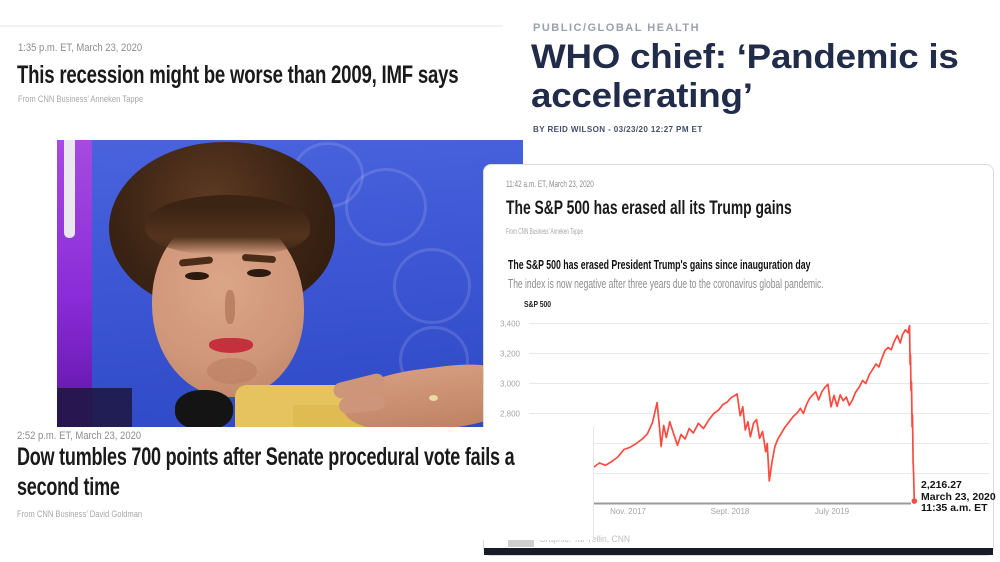  What do you see at coordinates (642, 96) in the screenshot?
I see `who-headline-line2: accelerating’` at bounding box center [642, 96].